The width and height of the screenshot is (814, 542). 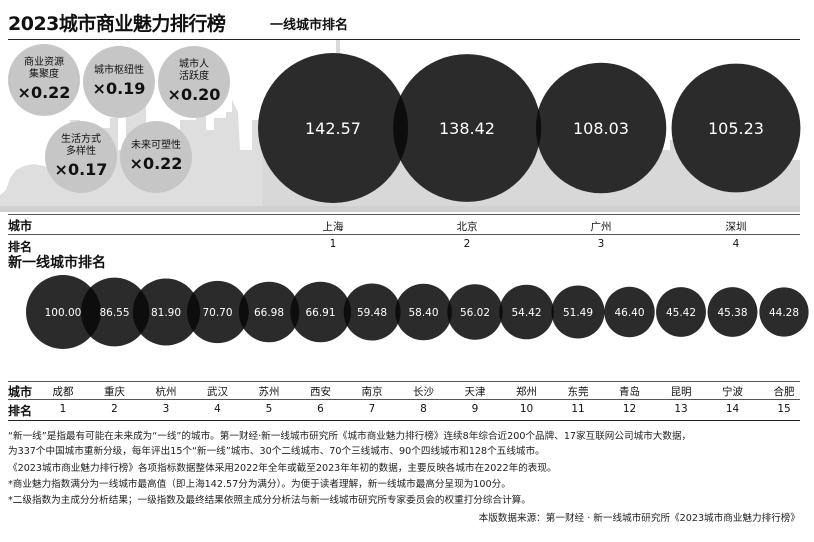 What do you see at coordinates (217, 392) in the screenshot?
I see `new-tier1-city-label: 武汉` at bounding box center [217, 392].